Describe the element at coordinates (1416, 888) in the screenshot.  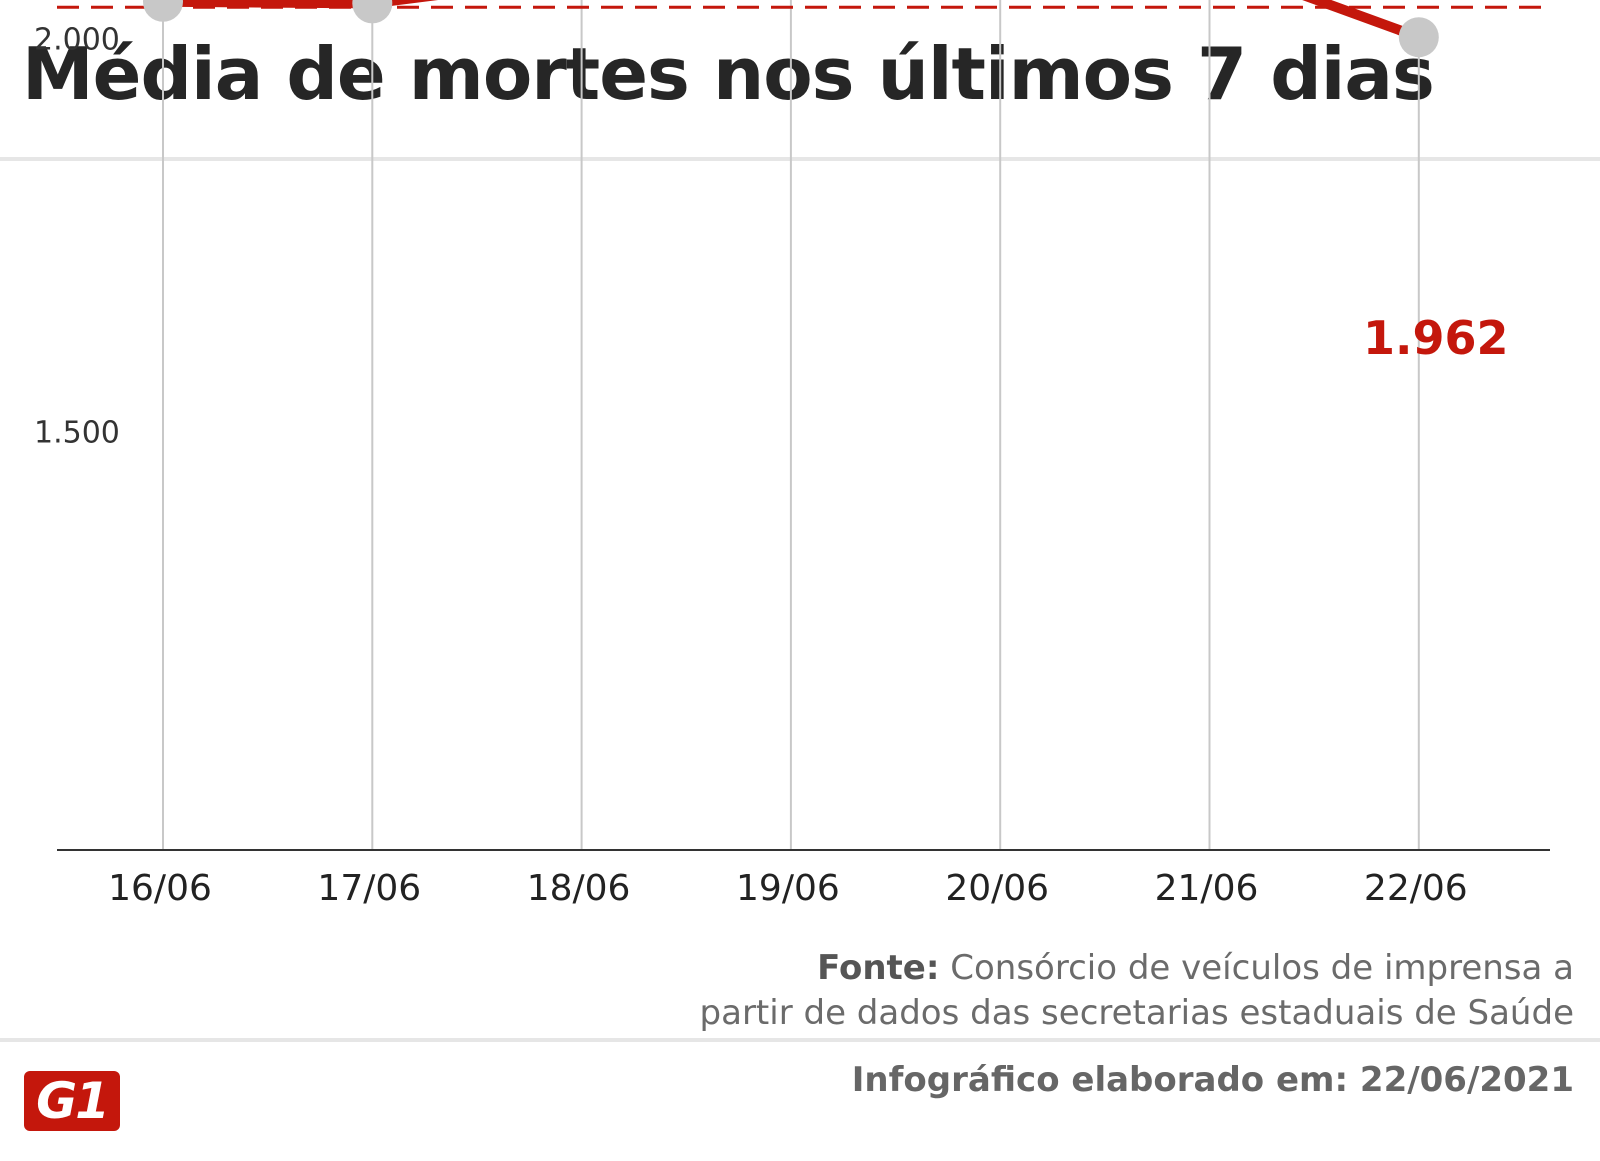
I see `x-tick-label: 22/06` at that location.